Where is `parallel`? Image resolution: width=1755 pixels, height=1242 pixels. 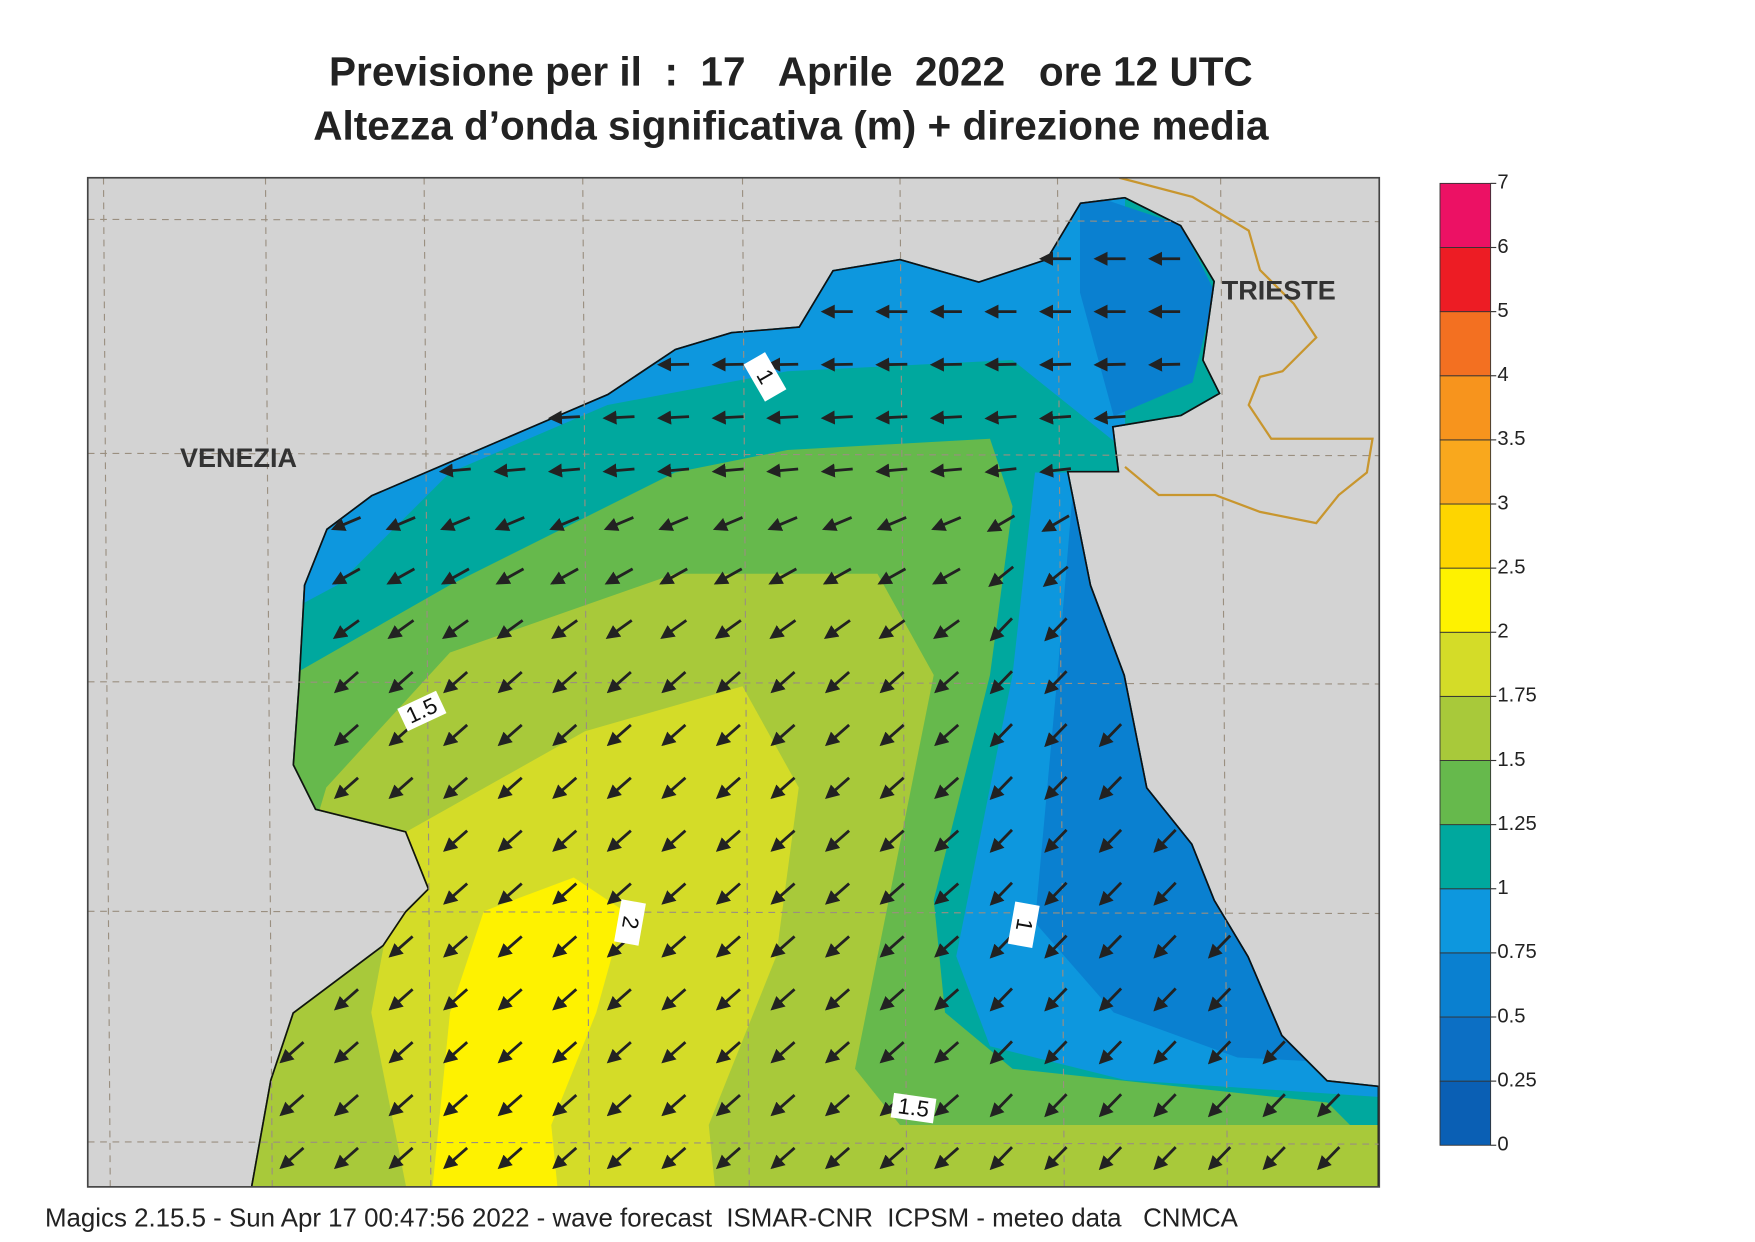 parallel is located at coordinates (733, 912).